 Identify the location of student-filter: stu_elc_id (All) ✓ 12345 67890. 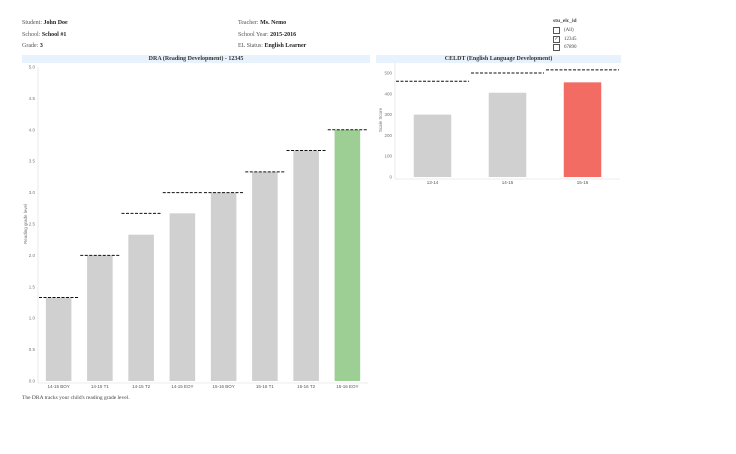
(565, 35).